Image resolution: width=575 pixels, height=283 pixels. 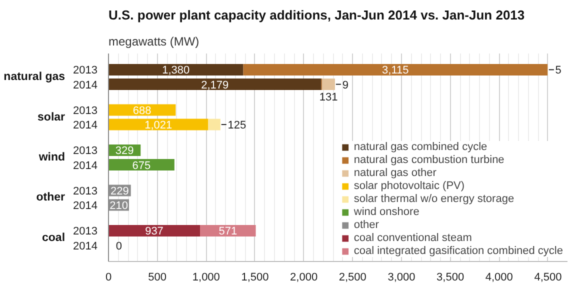 I want to click on data-label: 1,021, so click(x=158, y=126).